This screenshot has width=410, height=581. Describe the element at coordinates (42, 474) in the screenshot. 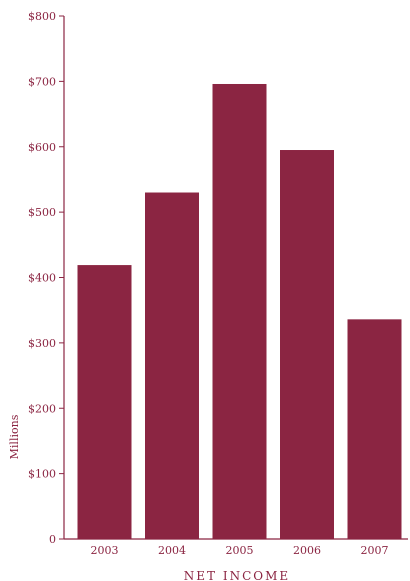

I see `y-tick-label: $100` at that location.